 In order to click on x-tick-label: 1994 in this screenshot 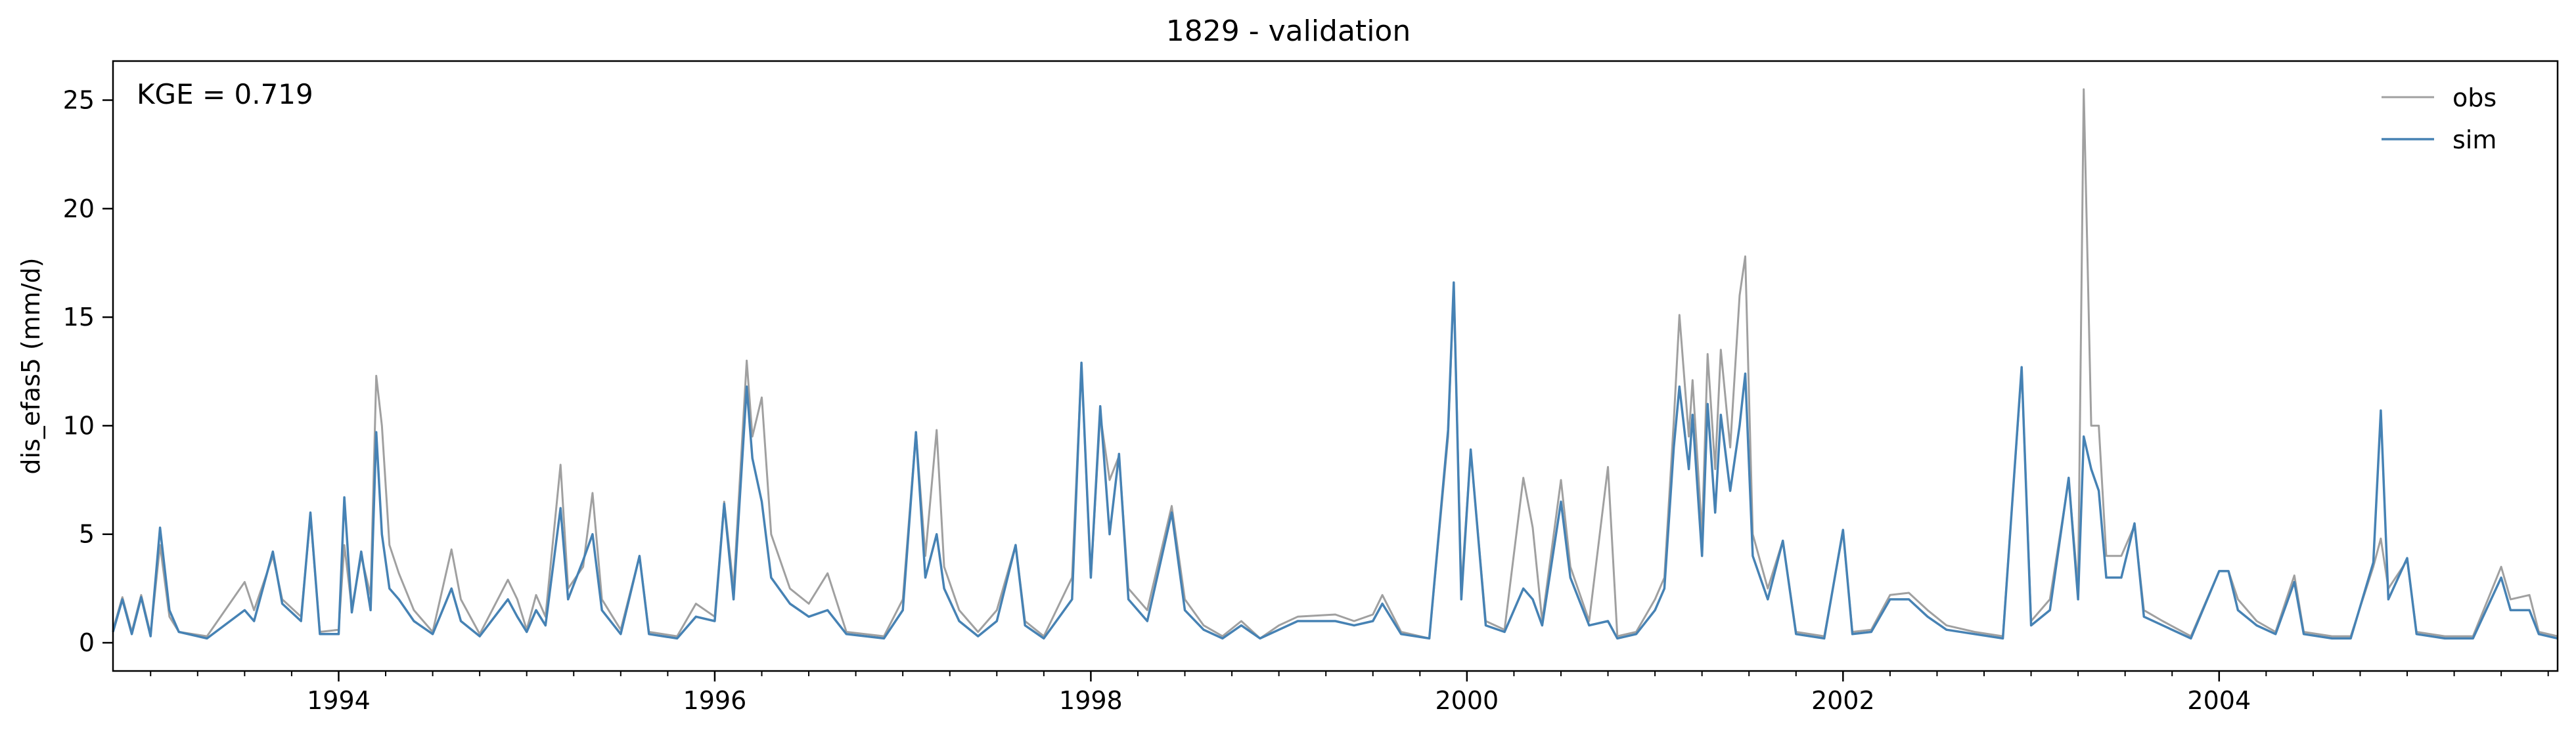, I will do `click(339, 700)`.